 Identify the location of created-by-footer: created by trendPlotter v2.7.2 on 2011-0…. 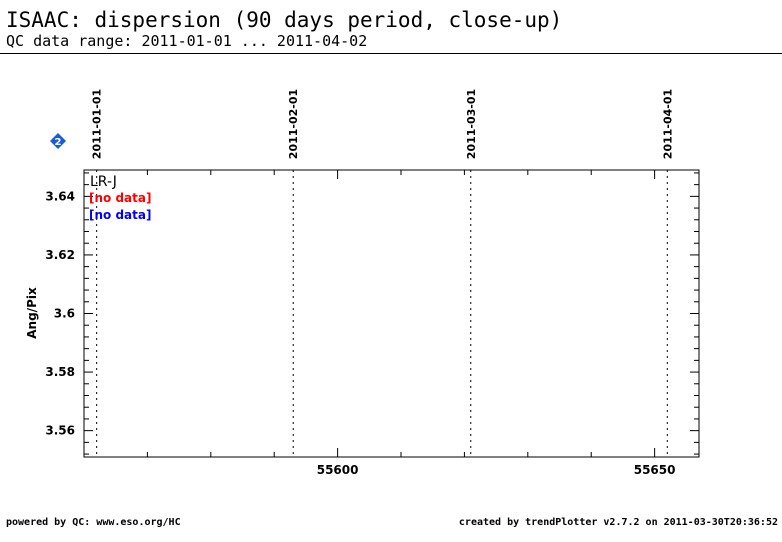
(618, 522).